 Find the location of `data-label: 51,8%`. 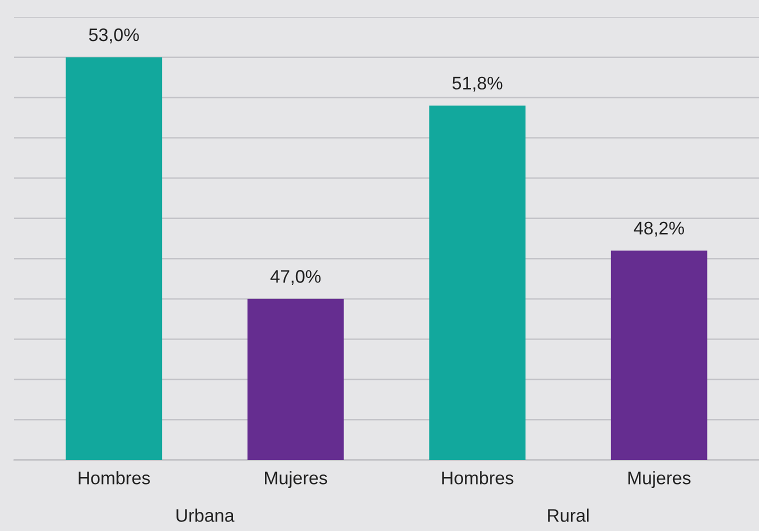

data-label: 51,8% is located at coordinates (477, 84).